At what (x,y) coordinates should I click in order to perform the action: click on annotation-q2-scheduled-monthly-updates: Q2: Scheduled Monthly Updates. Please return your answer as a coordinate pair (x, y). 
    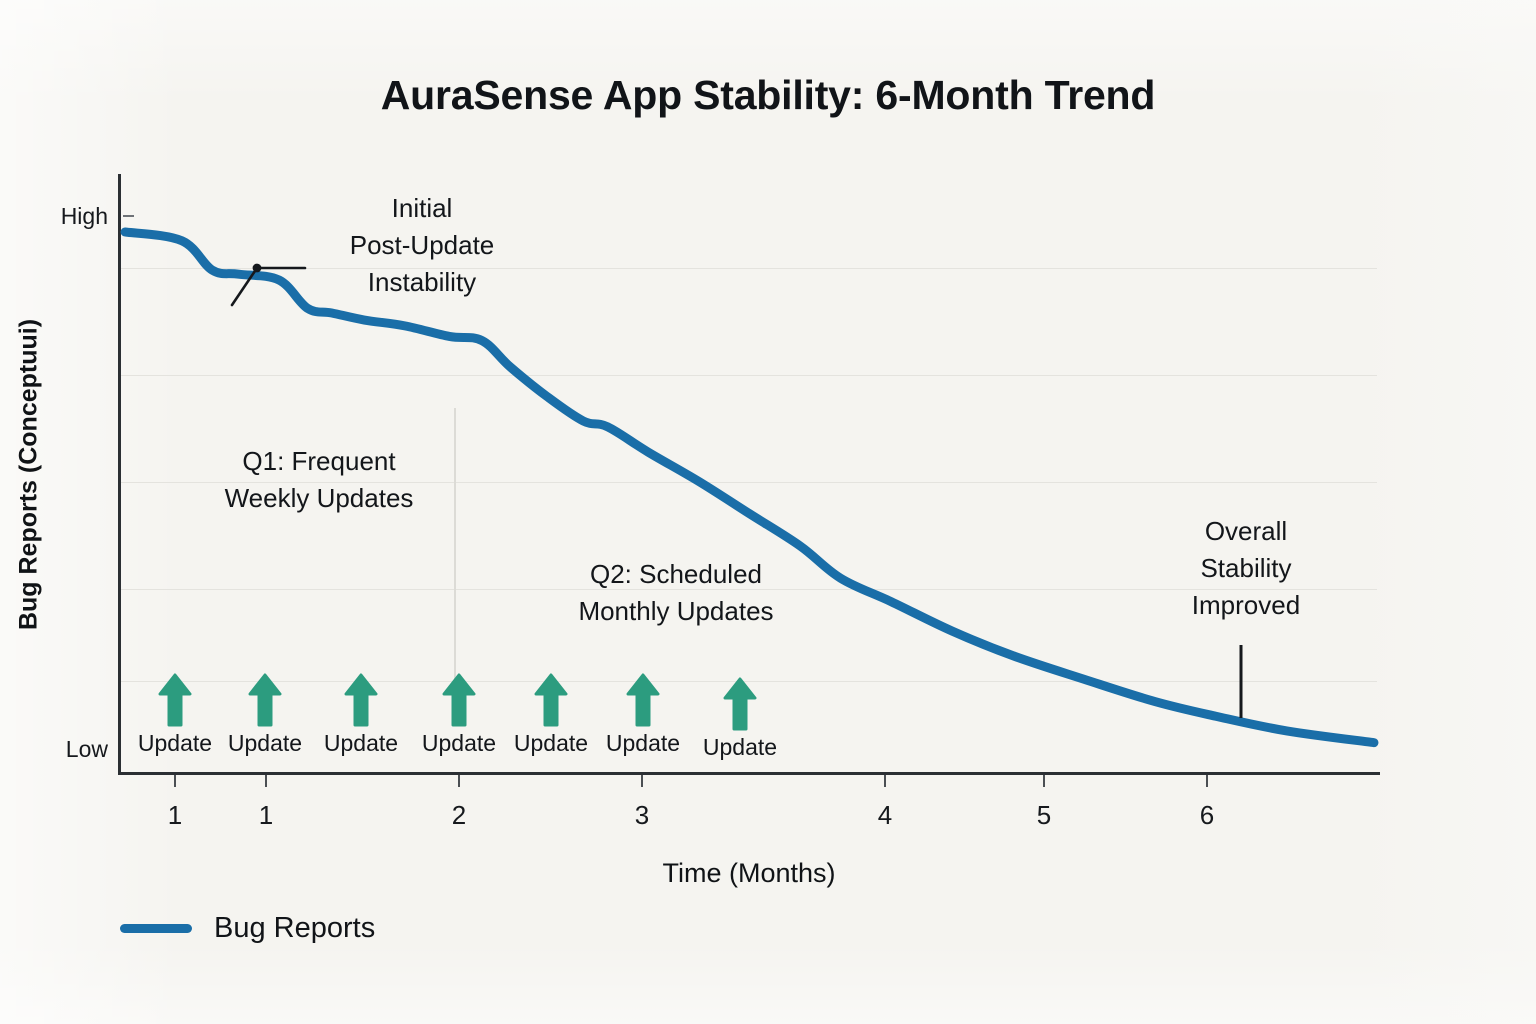
    Looking at the image, I should click on (676, 593).